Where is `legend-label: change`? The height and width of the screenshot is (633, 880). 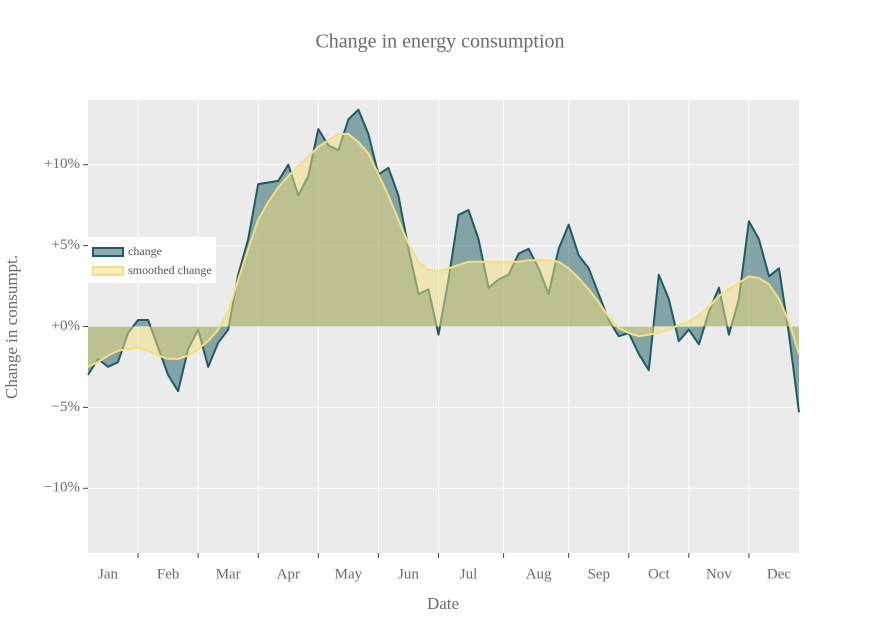
legend-label: change is located at coordinates (145, 251).